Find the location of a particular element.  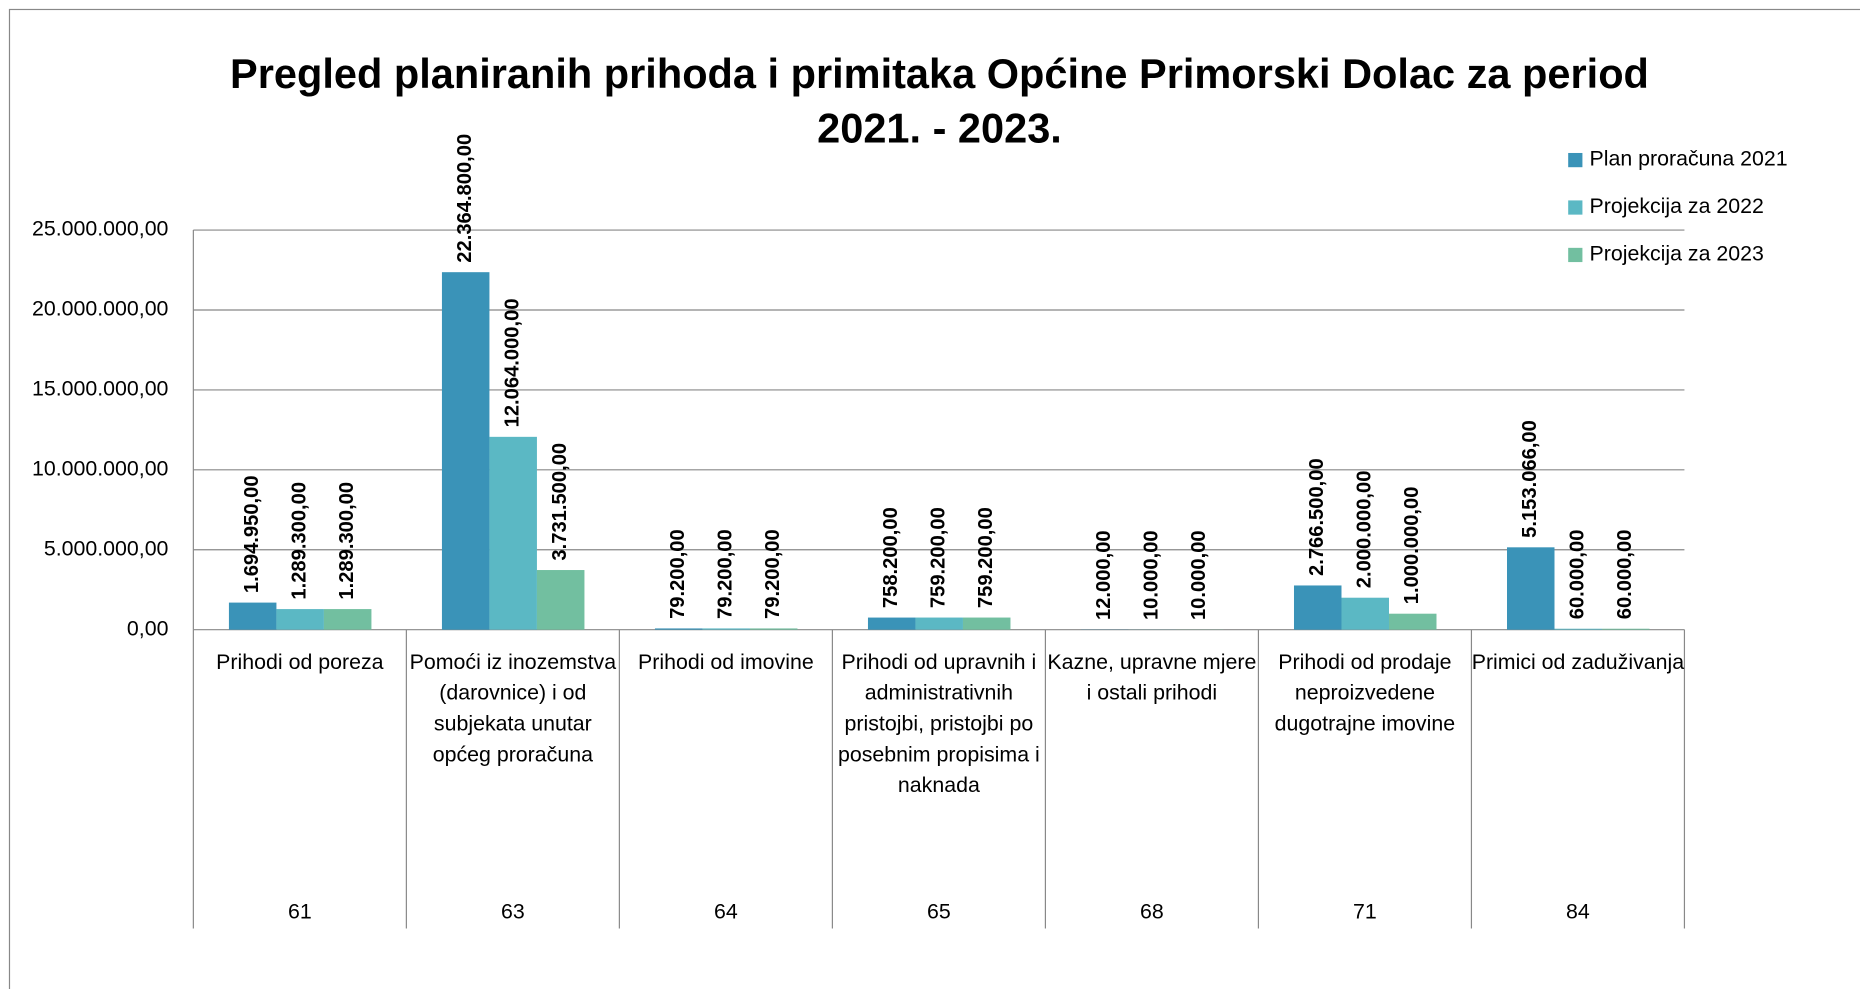

category-code: 64 is located at coordinates (726, 912).